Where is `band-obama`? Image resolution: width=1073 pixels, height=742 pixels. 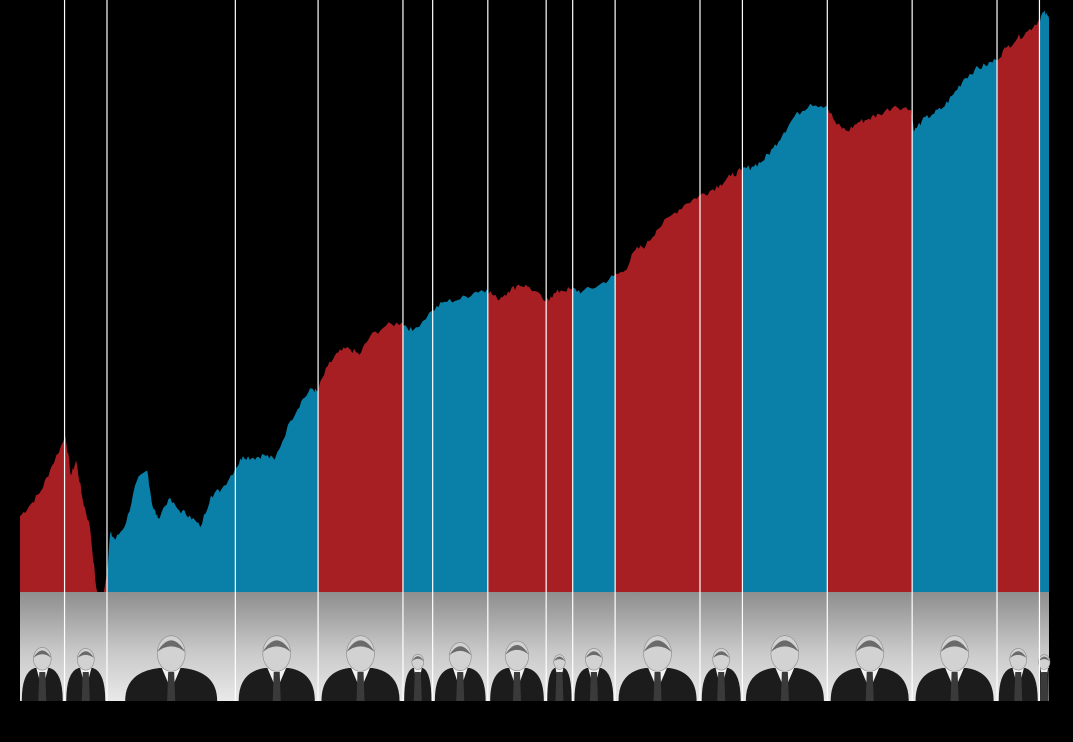
band-obama is located at coordinates (955, 311).